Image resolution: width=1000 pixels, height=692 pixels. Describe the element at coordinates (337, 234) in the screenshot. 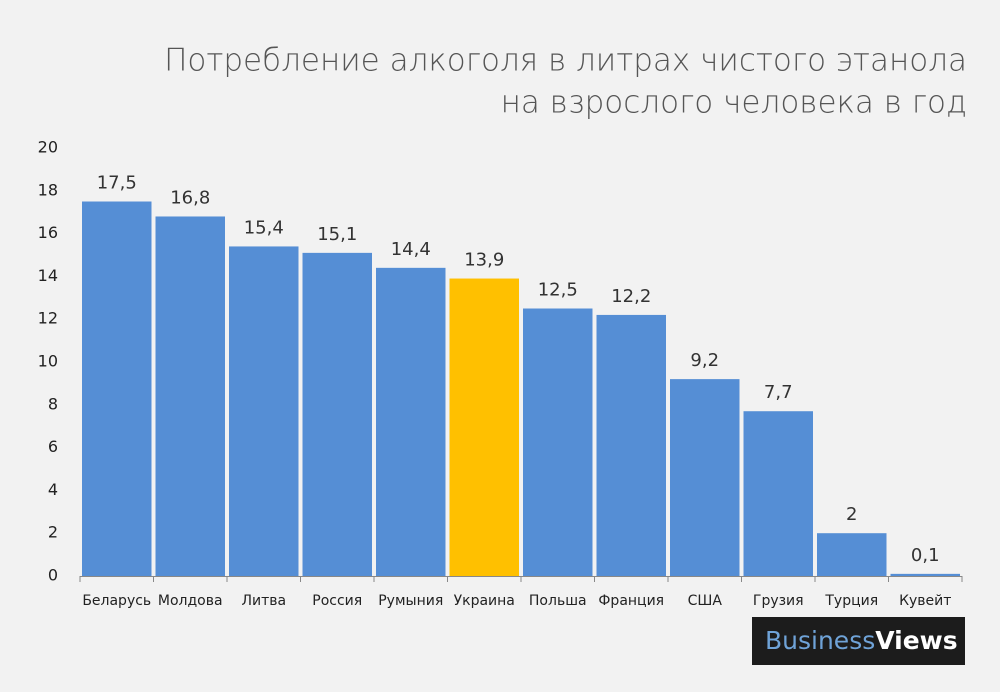

I see `value-label: 15,1` at that location.